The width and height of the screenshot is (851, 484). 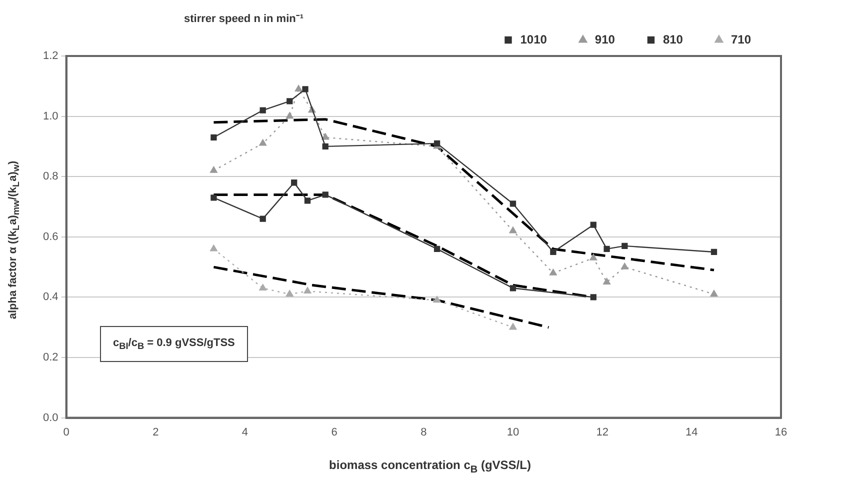 What do you see at coordinates (50, 358) in the screenshot?
I see `y-tick-label: 0.2` at bounding box center [50, 358].